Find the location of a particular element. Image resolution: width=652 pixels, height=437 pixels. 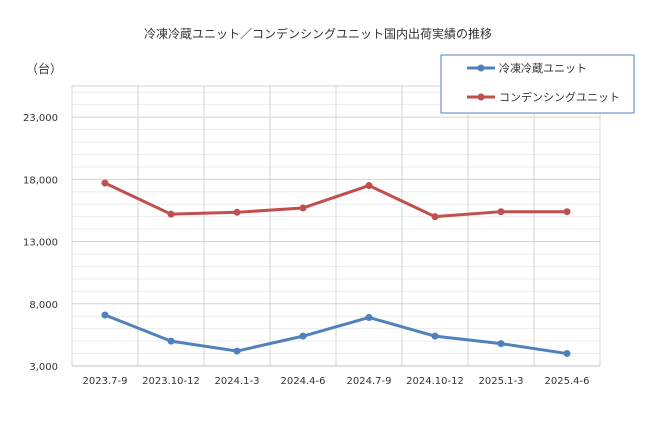

y-unit-label: （台） is located at coordinates (44, 68).